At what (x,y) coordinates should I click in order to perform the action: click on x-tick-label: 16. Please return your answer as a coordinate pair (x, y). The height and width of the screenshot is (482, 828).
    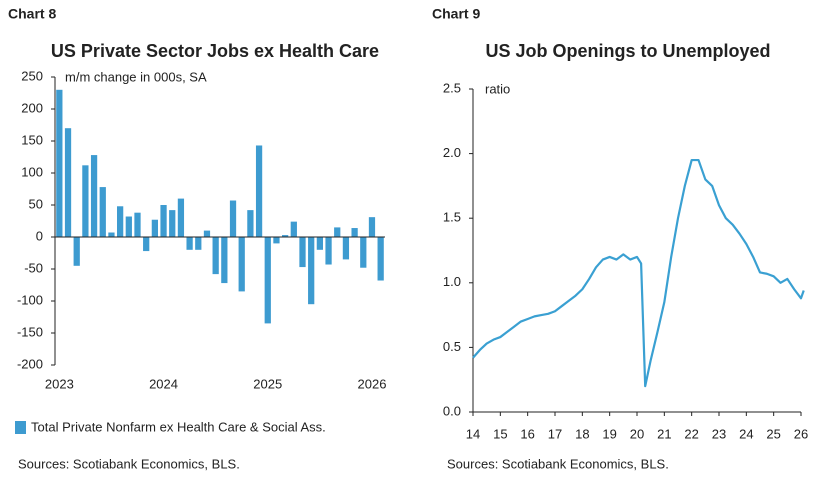
    Looking at the image, I should click on (527, 433).